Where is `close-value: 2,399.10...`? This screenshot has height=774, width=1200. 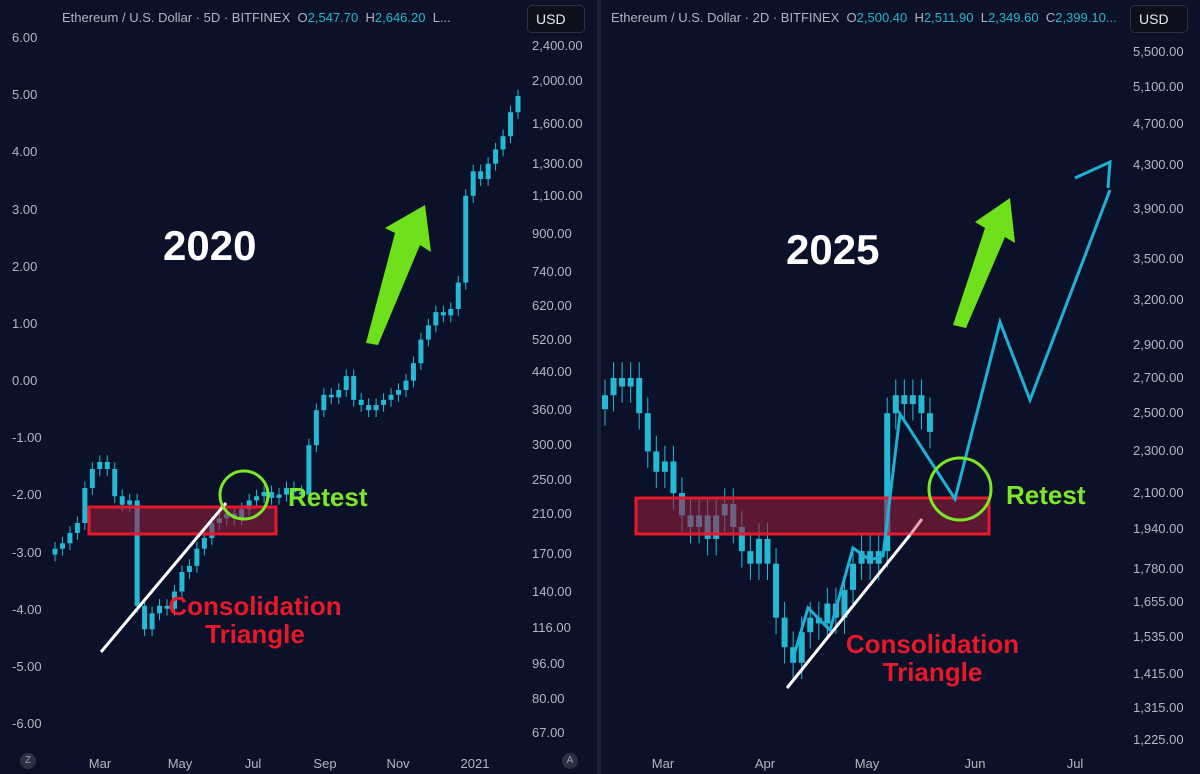
close-value: 2,399.10... is located at coordinates (1086, 17).